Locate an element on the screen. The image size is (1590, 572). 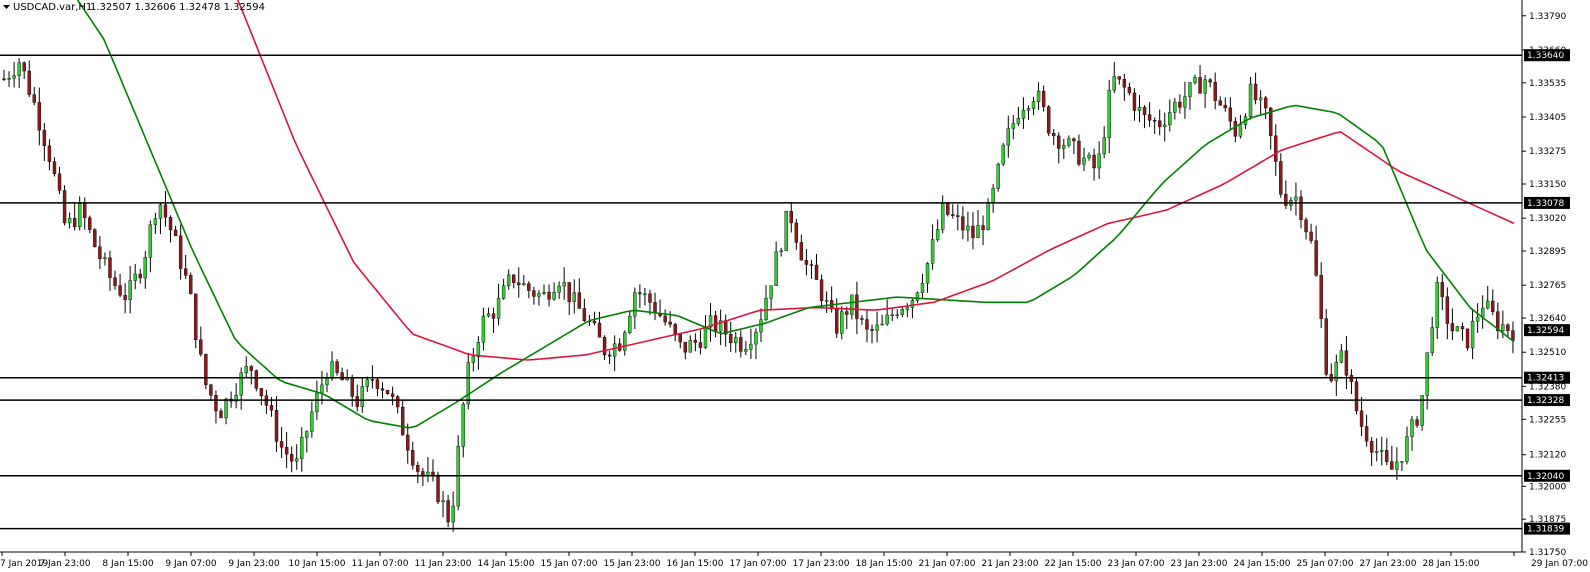
level-label: 1.31839 is located at coordinates (1545, 530).